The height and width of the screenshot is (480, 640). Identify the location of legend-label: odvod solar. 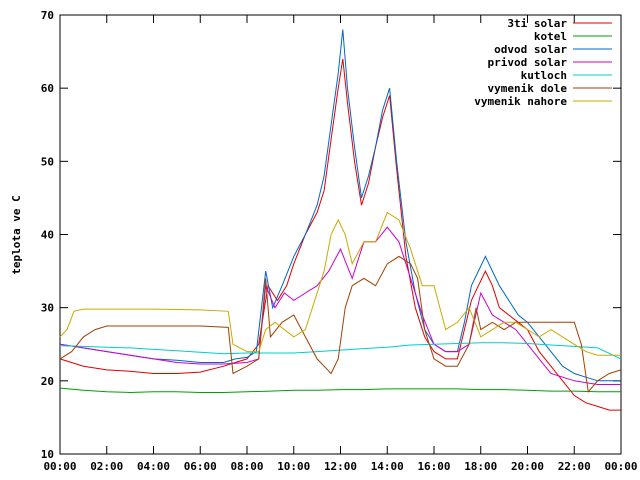
(530, 49).